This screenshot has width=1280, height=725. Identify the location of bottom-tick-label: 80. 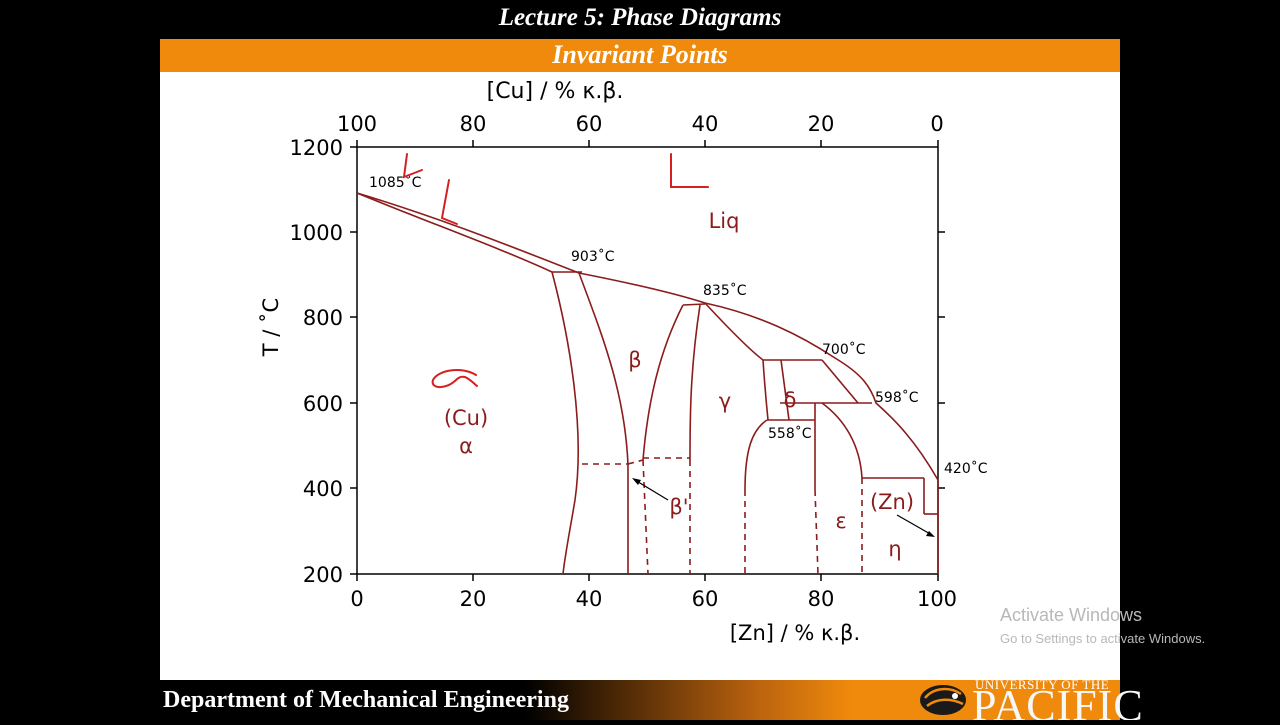
(821, 599).